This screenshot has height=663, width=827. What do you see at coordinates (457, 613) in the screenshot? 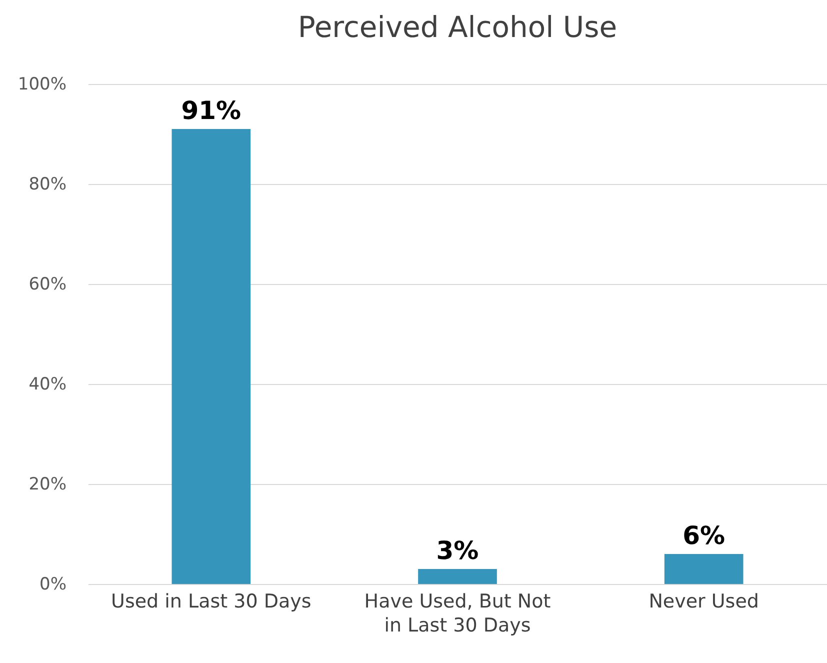
I see `x-tick-label: Have Used, But Not in Last 30 Days` at bounding box center [457, 613].